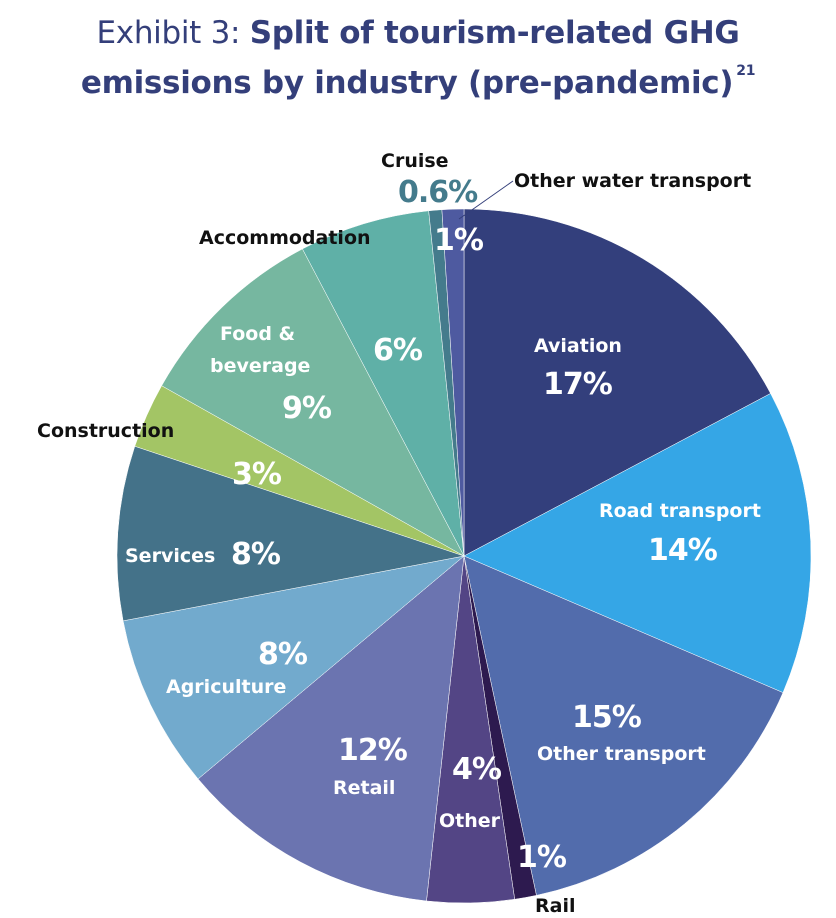 Image resolution: width=836 pixels, height=918 pixels. Describe the element at coordinates (470, 821) in the screenshot. I see `label-other-name: Other` at that location.